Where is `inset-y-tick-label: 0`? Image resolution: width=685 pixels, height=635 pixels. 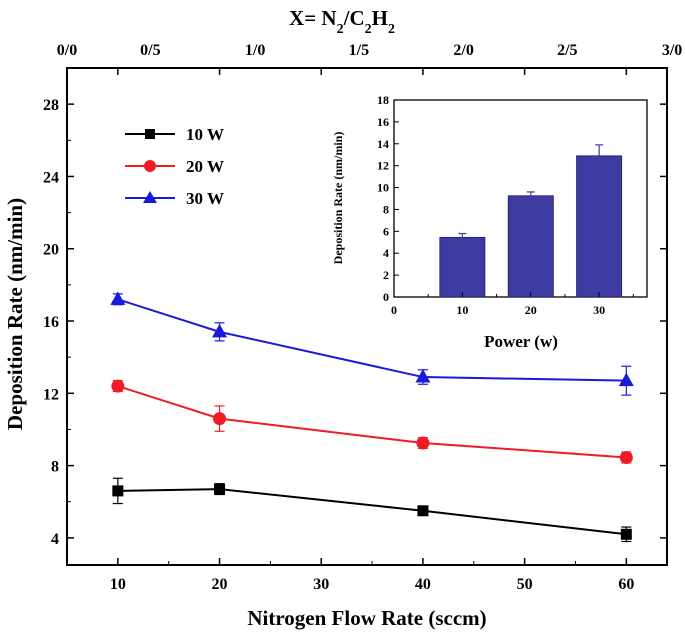
inset-y-tick-label: 0 is located at coordinates (386, 297).